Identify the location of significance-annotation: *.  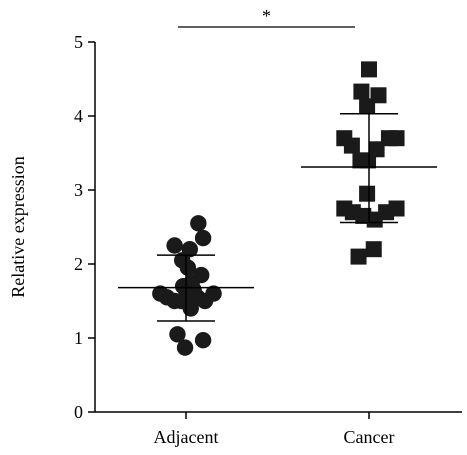
(266, 17).